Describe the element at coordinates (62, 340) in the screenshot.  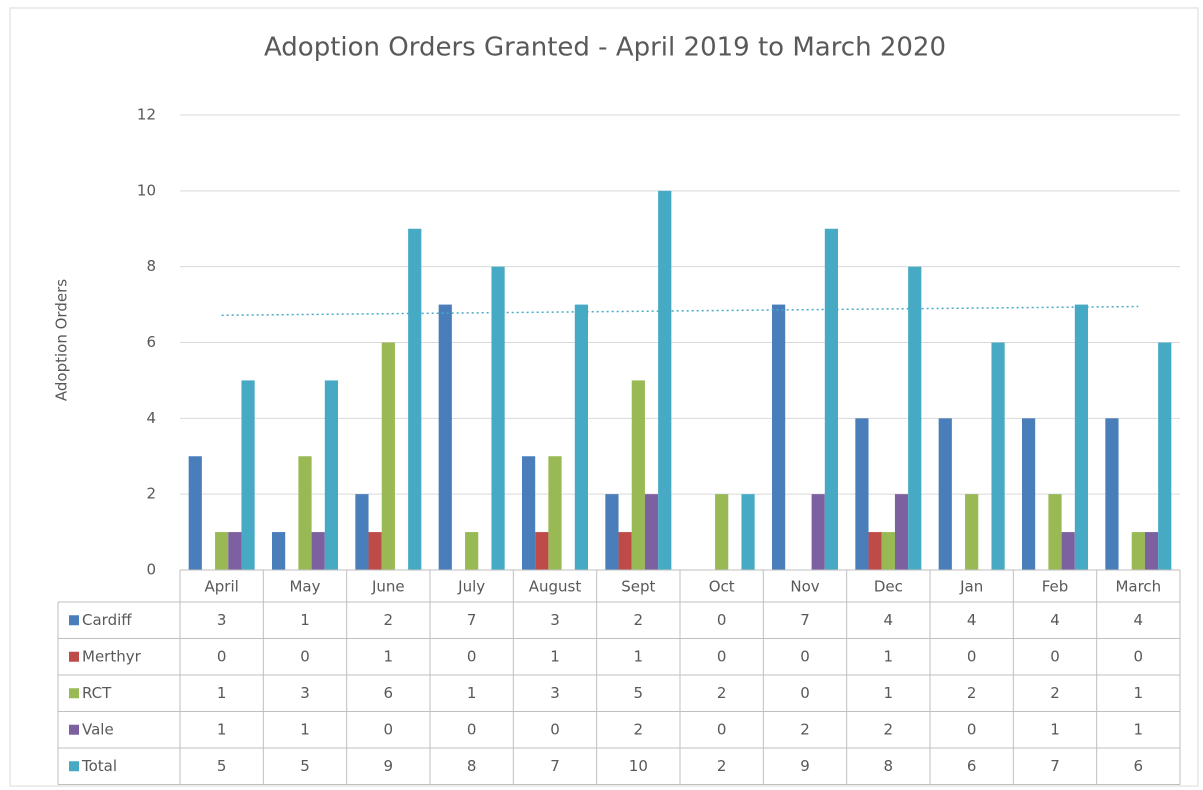
I see `y-axis-label: Adoption Orders` at that location.